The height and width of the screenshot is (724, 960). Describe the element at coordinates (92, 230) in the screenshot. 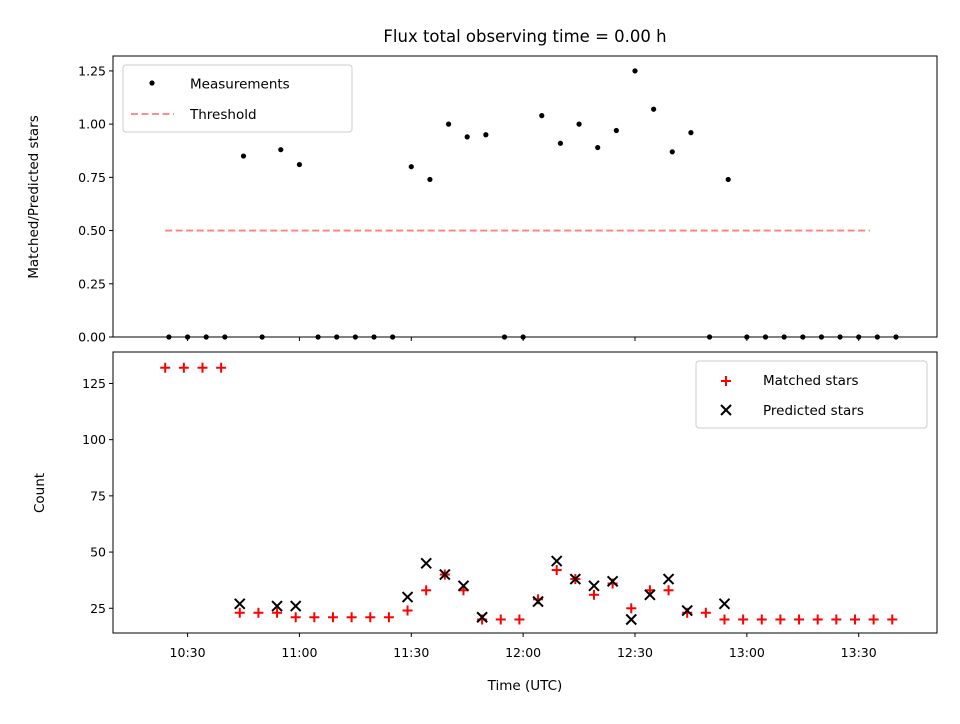

I see `top-y-tick-label: 0.50` at that location.